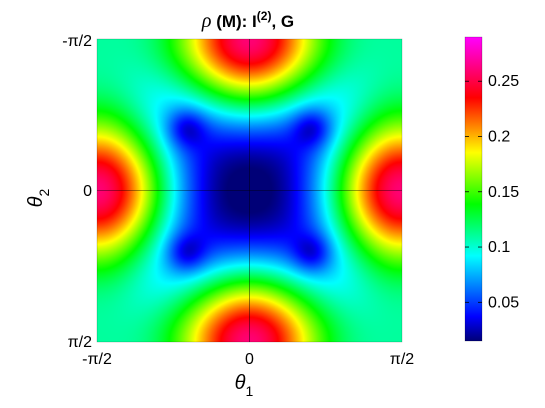 The image size is (545, 408). I want to click on colorbar-tick-label: 0.15, so click(503, 192).